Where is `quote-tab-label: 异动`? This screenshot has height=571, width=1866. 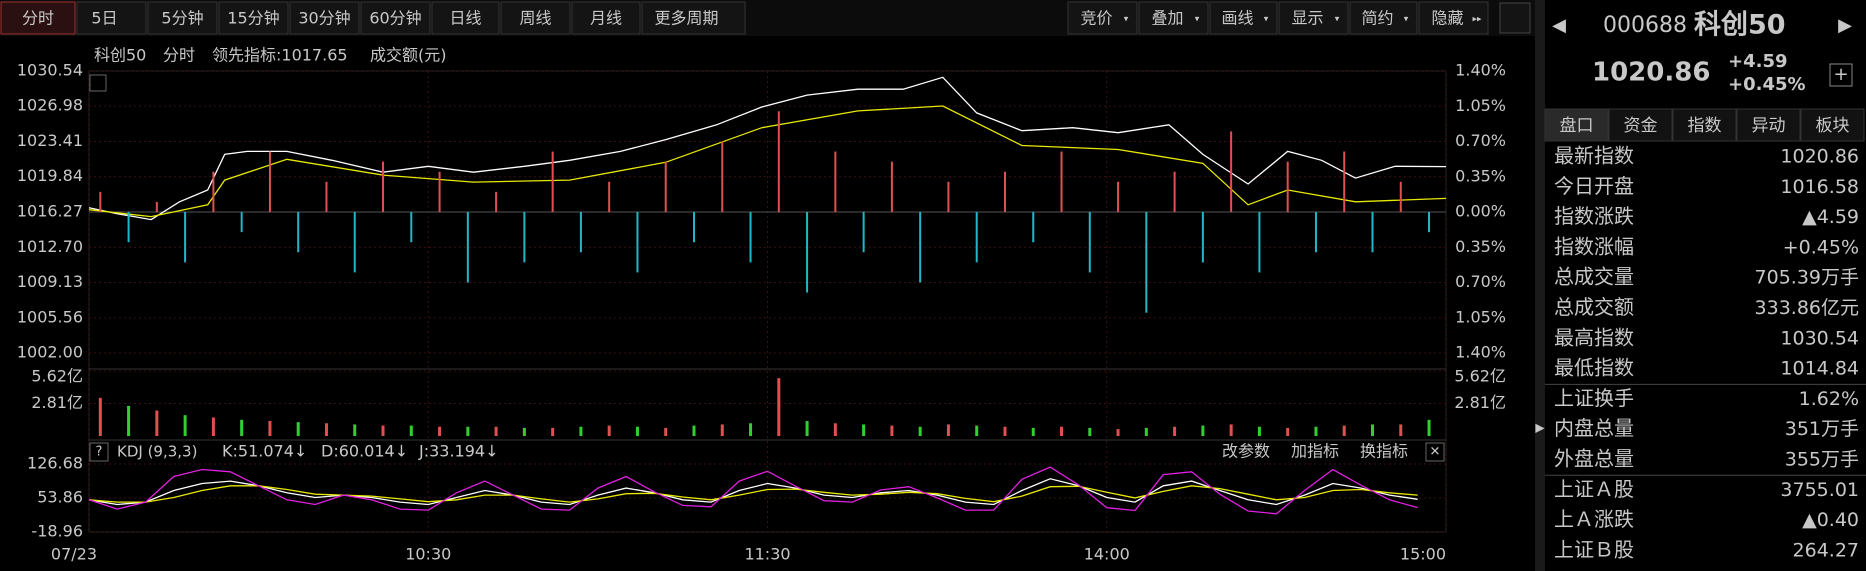
quote-tab-label: 异动 is located at coordinates (1769, 126).